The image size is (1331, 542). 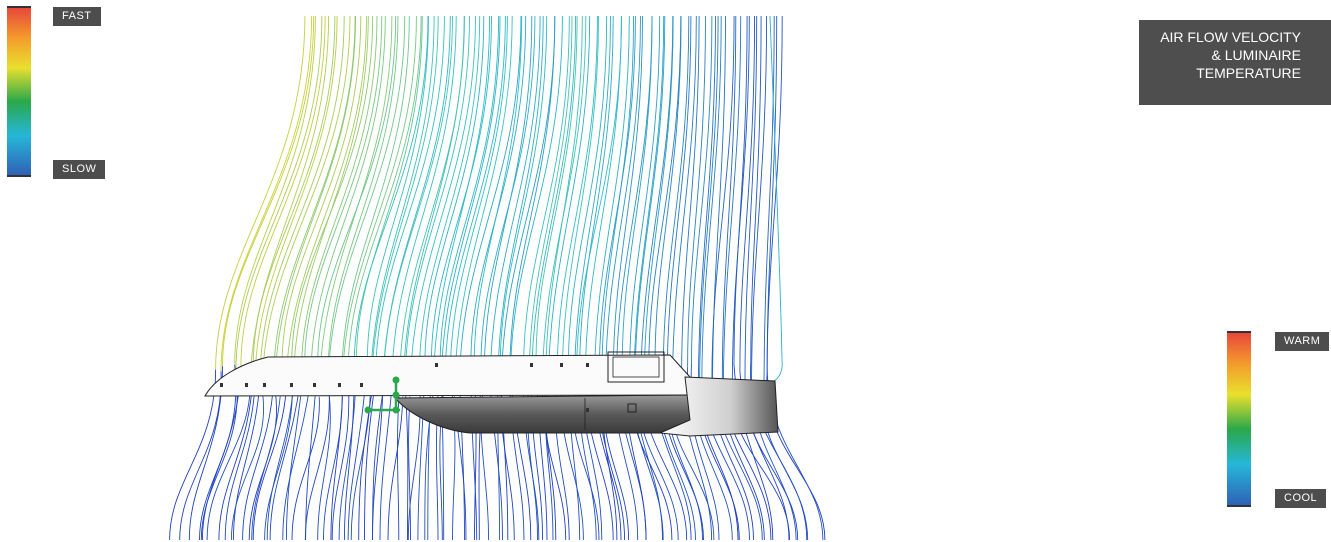 I want to click on title-line-2: & LUMINAIRE, so click(x=1256, y=55).